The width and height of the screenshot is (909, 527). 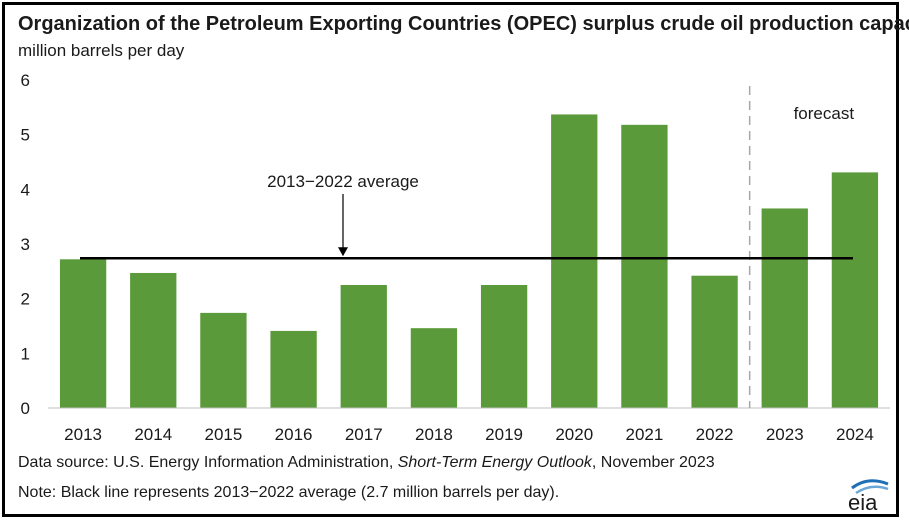 I want to click on eia-logo: eia, so click(x=868, y=496).